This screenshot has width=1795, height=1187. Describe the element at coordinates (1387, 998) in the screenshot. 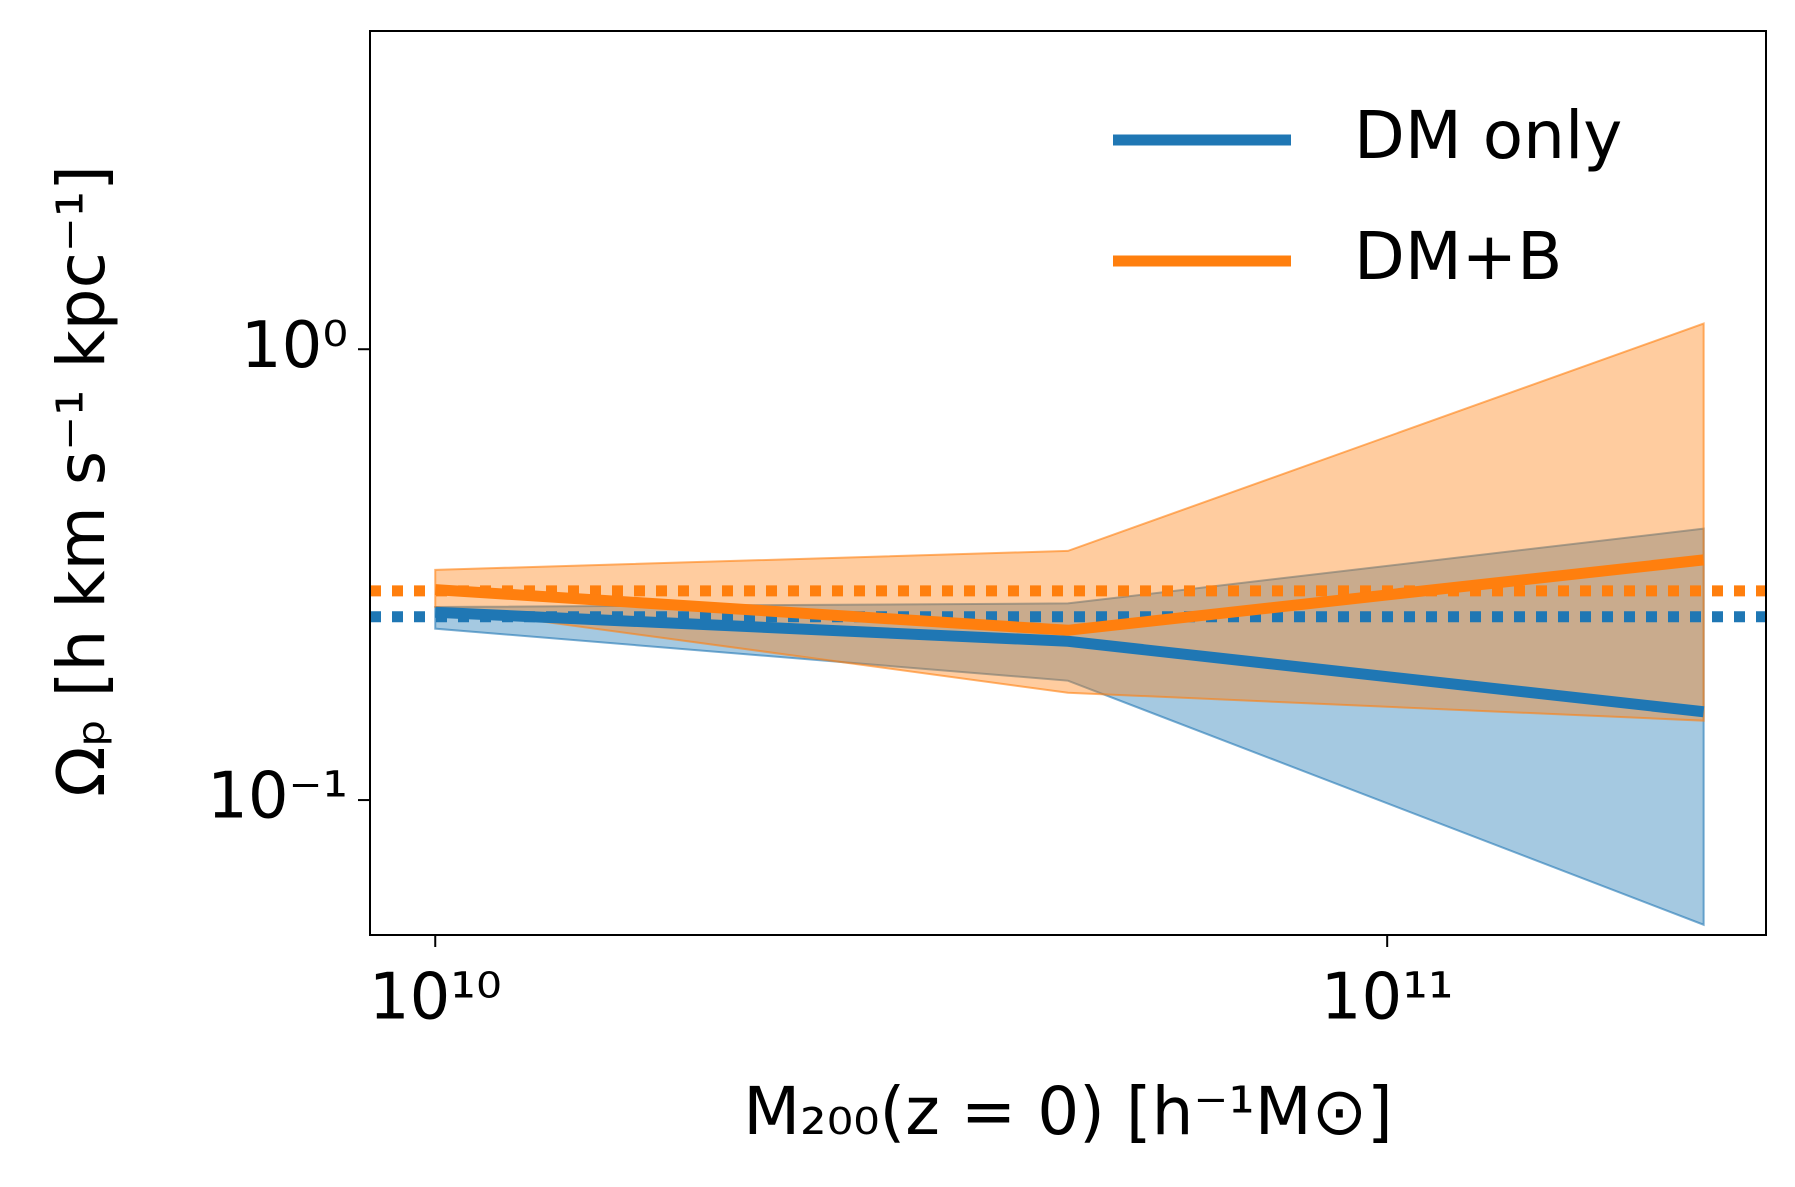

I see `x-tick-label: 10¹¹` at that location.